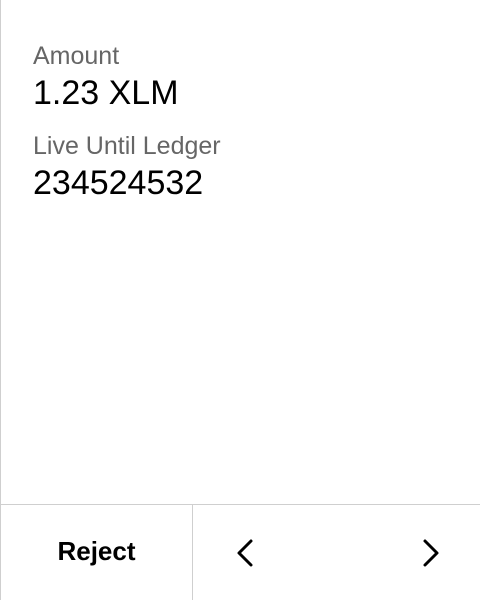 The height and width of the screenshot is (600, 480). What do you see at coordinates (244, 77) in the screenshot?
I see `amount-field: Amount 1.23 XLM` at bounding box center [244, 77].